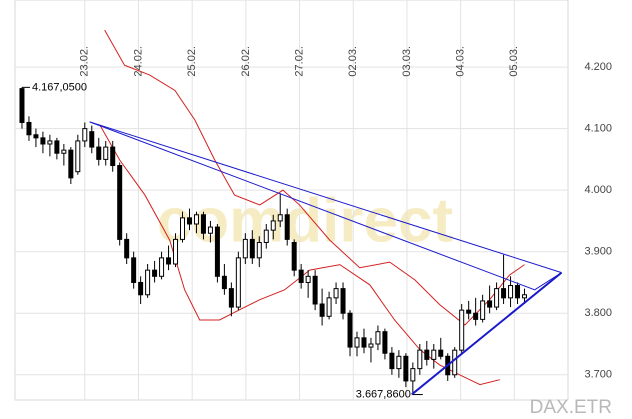 This screenshot has height=419, width=632. Describe the element at coordinates (598, 129) in the screenshot. I see `y-tick-label: 4.100` at that location.